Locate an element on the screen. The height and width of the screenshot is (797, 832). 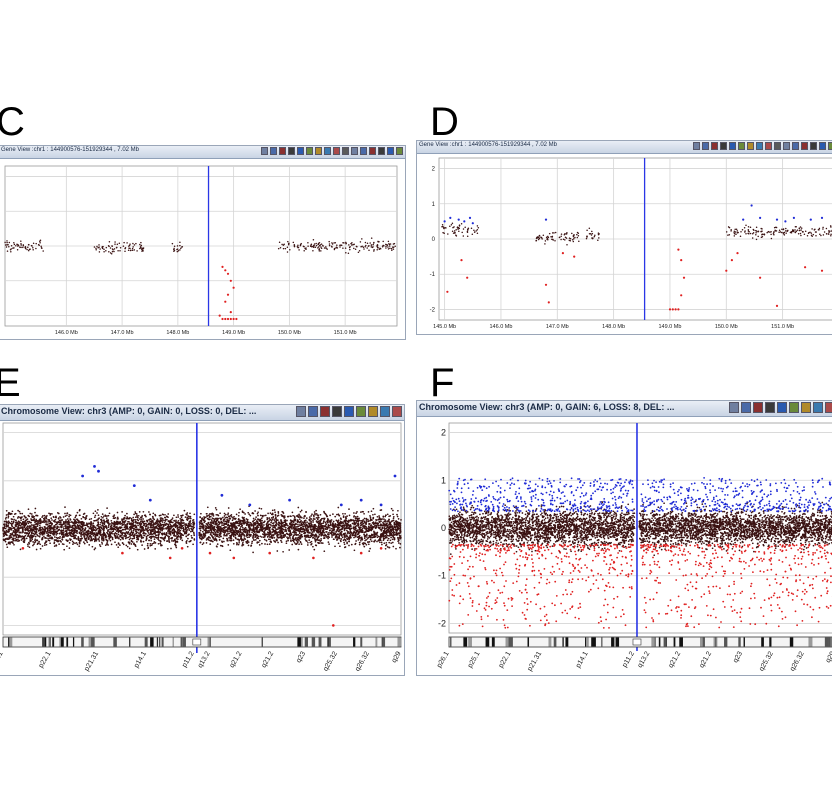
panel-e-toolbar-icons is located at coordinates (349, 411).